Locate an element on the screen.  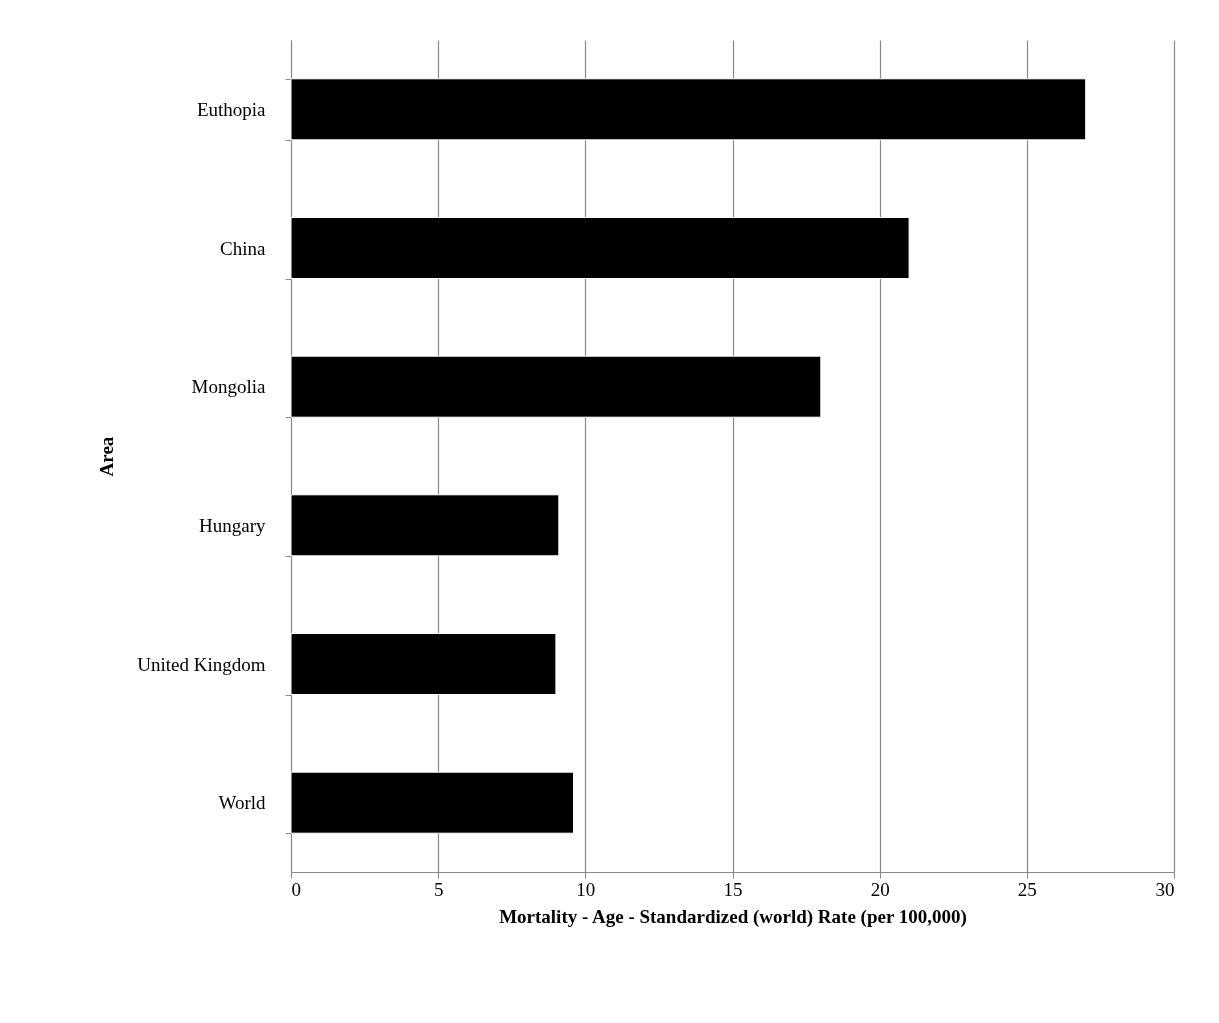
x-tick-label: 20 is located at coordinates (880, 889).